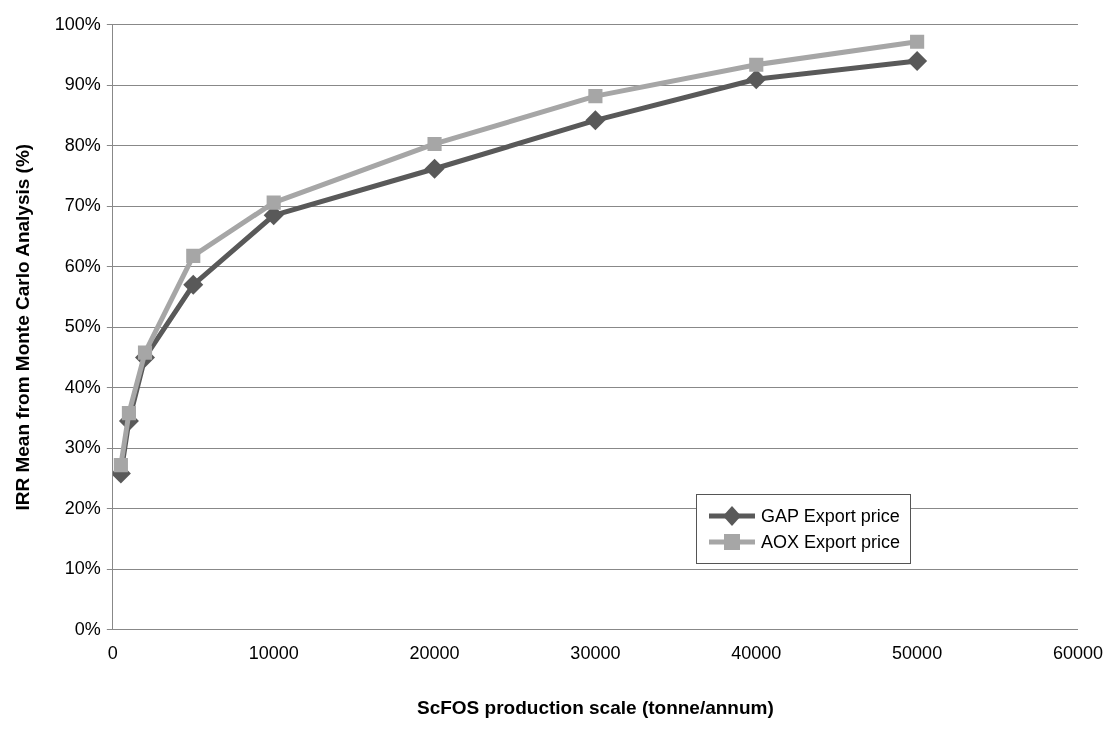 The image size is (1119, 732). I want to click on y-tick-label: 20%, so click(82, 507).